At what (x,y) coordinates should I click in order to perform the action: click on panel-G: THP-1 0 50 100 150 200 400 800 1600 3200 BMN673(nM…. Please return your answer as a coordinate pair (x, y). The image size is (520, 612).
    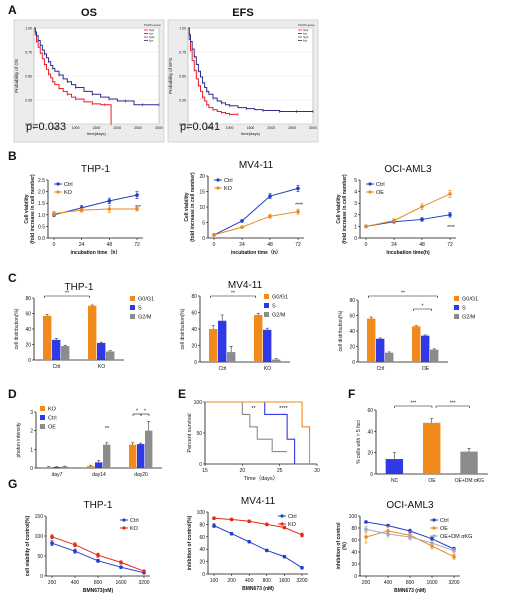
    Looking at the image, I should click on (87, 547).